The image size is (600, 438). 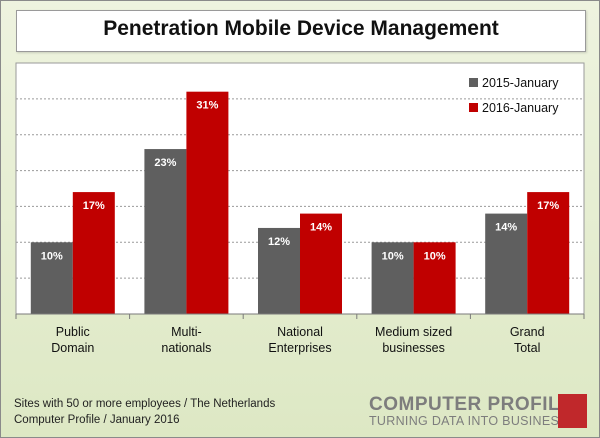 What do you see at coordinates (301, 28) in the screenshot?
I see `chart-title: Penetration Mobile Device Management` at bounding box center [301, 28].